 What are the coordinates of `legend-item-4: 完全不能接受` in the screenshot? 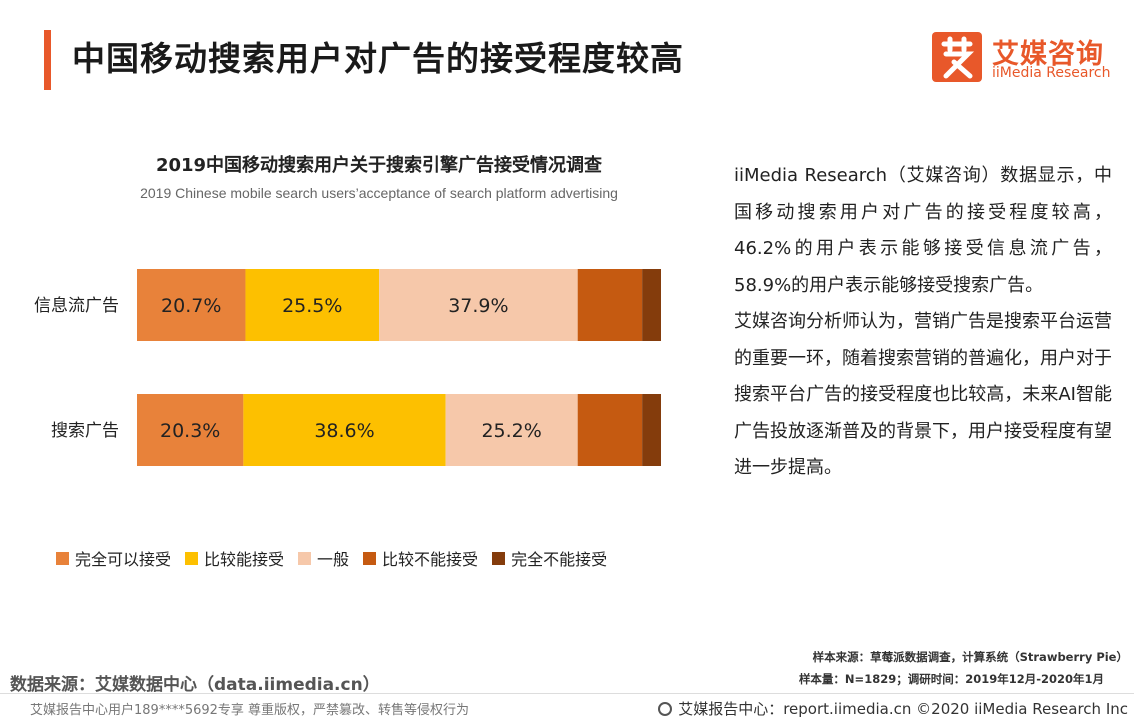 It's located at (549, 558).